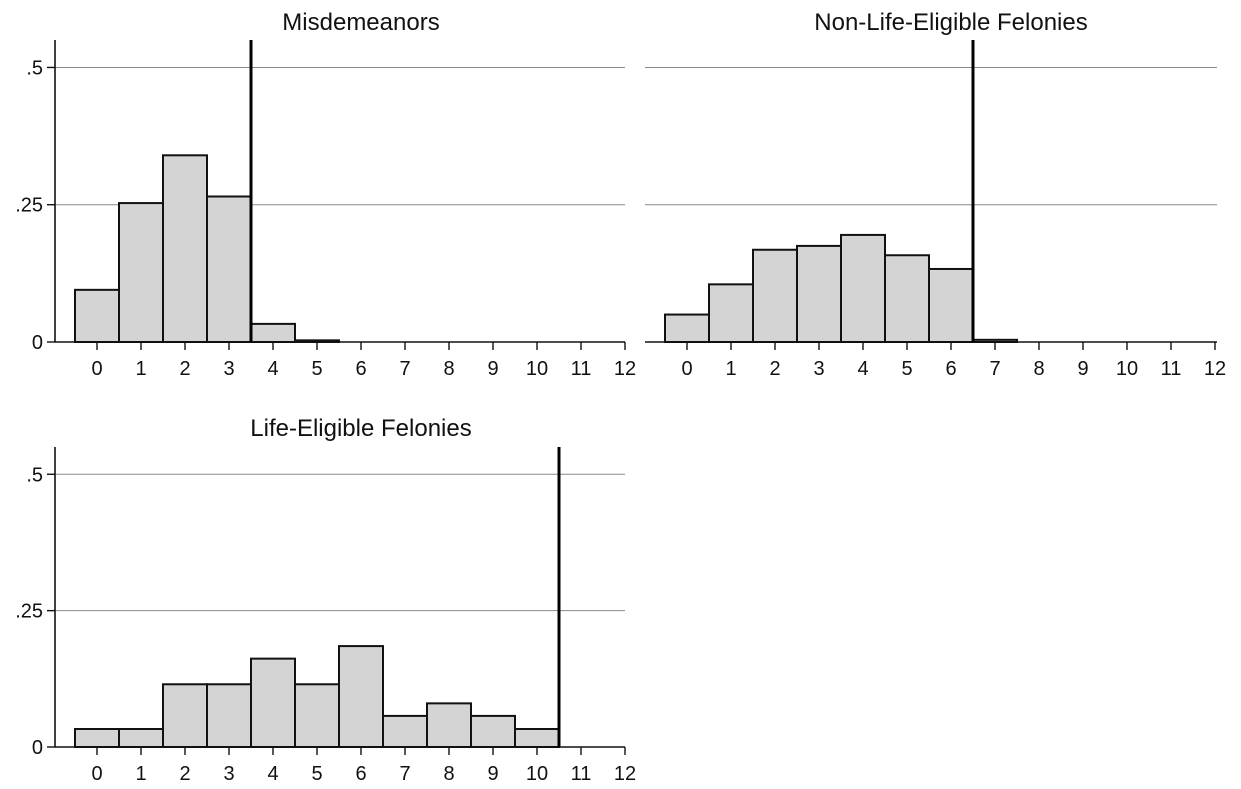 This screenshot has width=1241, height=789. What do you see at coordinates (360, 22) in the screenshot?
I see `panel-title: Misdemeanors` at bounding box center [360, 22].